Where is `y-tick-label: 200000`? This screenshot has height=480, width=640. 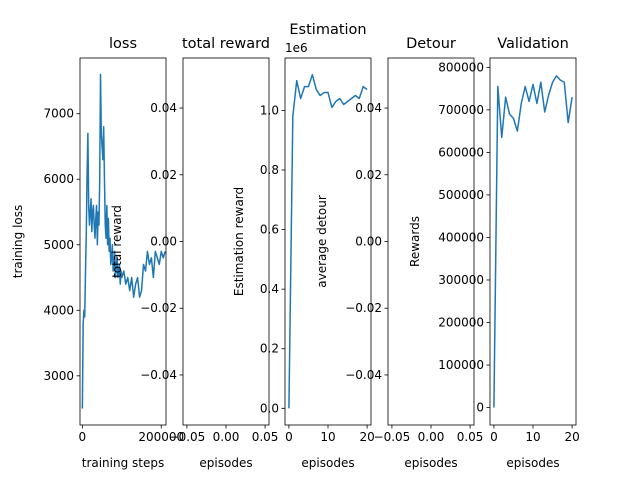 y-tick-label: 200000 is located at coordinates (461, 323).